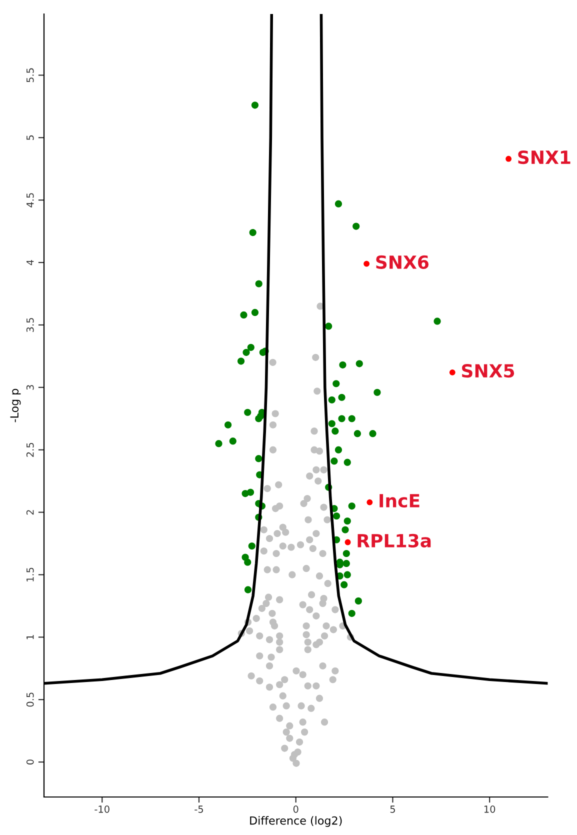  I want to click on x-tick-label: -10, so click(102, 809).